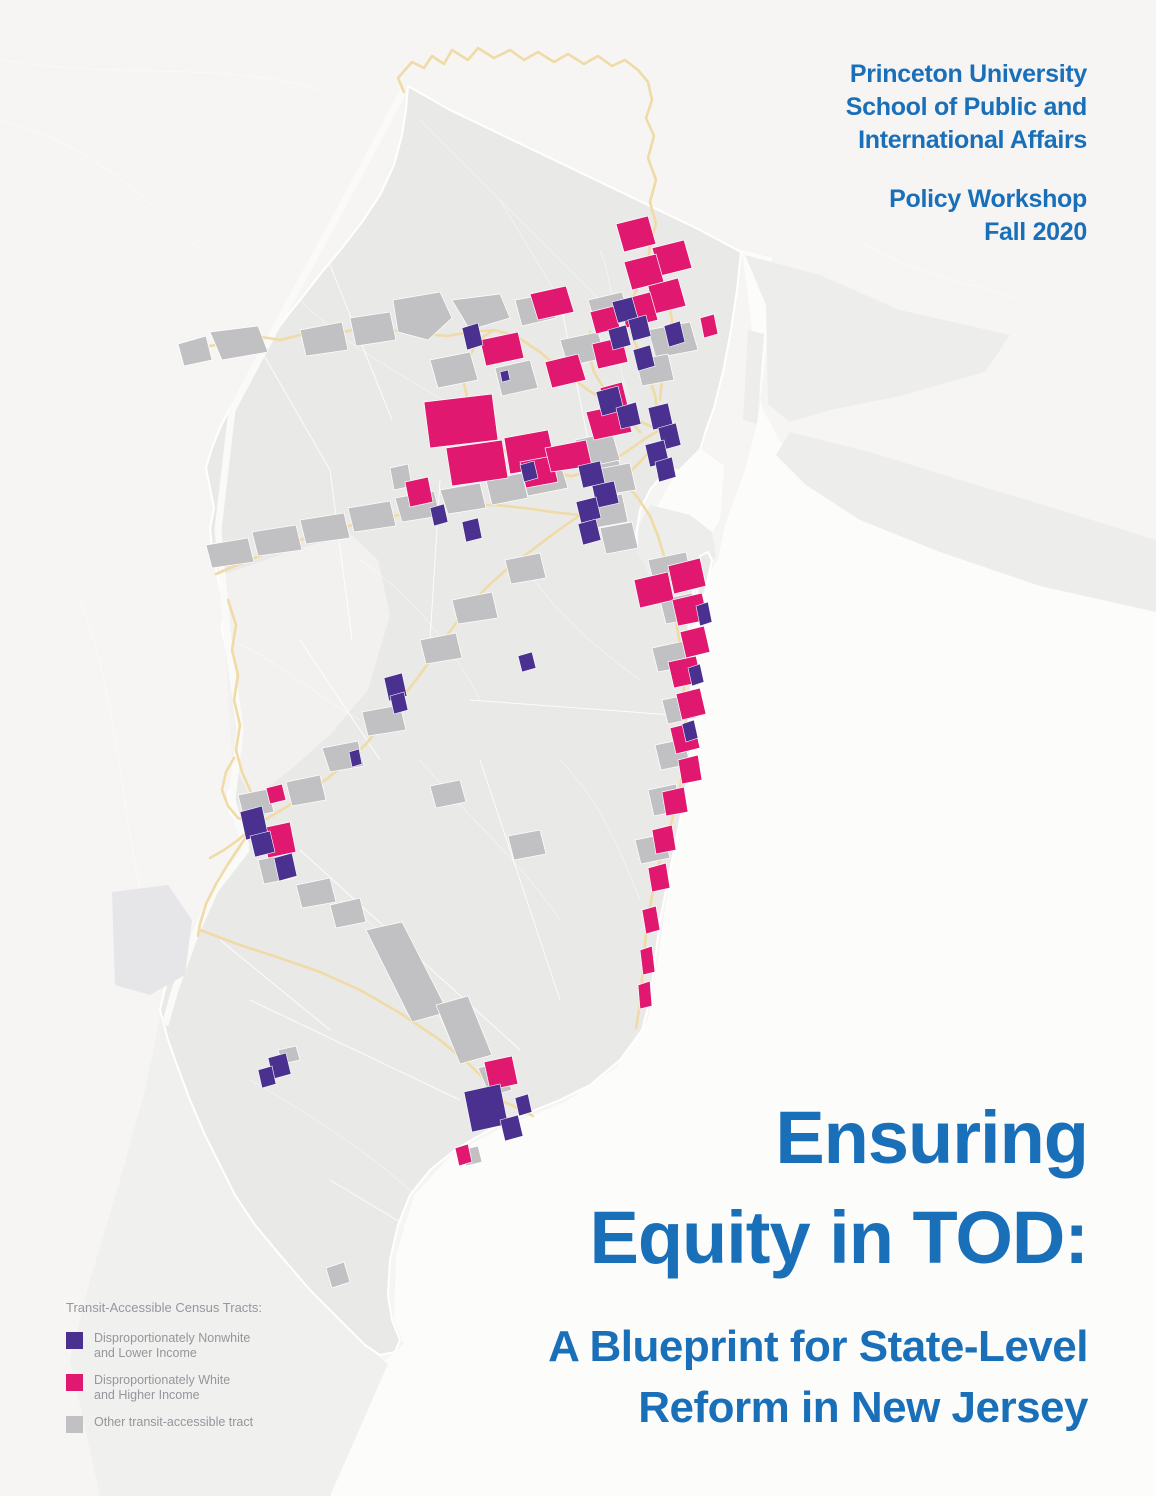 The width and height of the screenshot is (1156, 1496). Describe the element at coordinates (966, 522) in the screenshot. I see `long-island-land` at that location.